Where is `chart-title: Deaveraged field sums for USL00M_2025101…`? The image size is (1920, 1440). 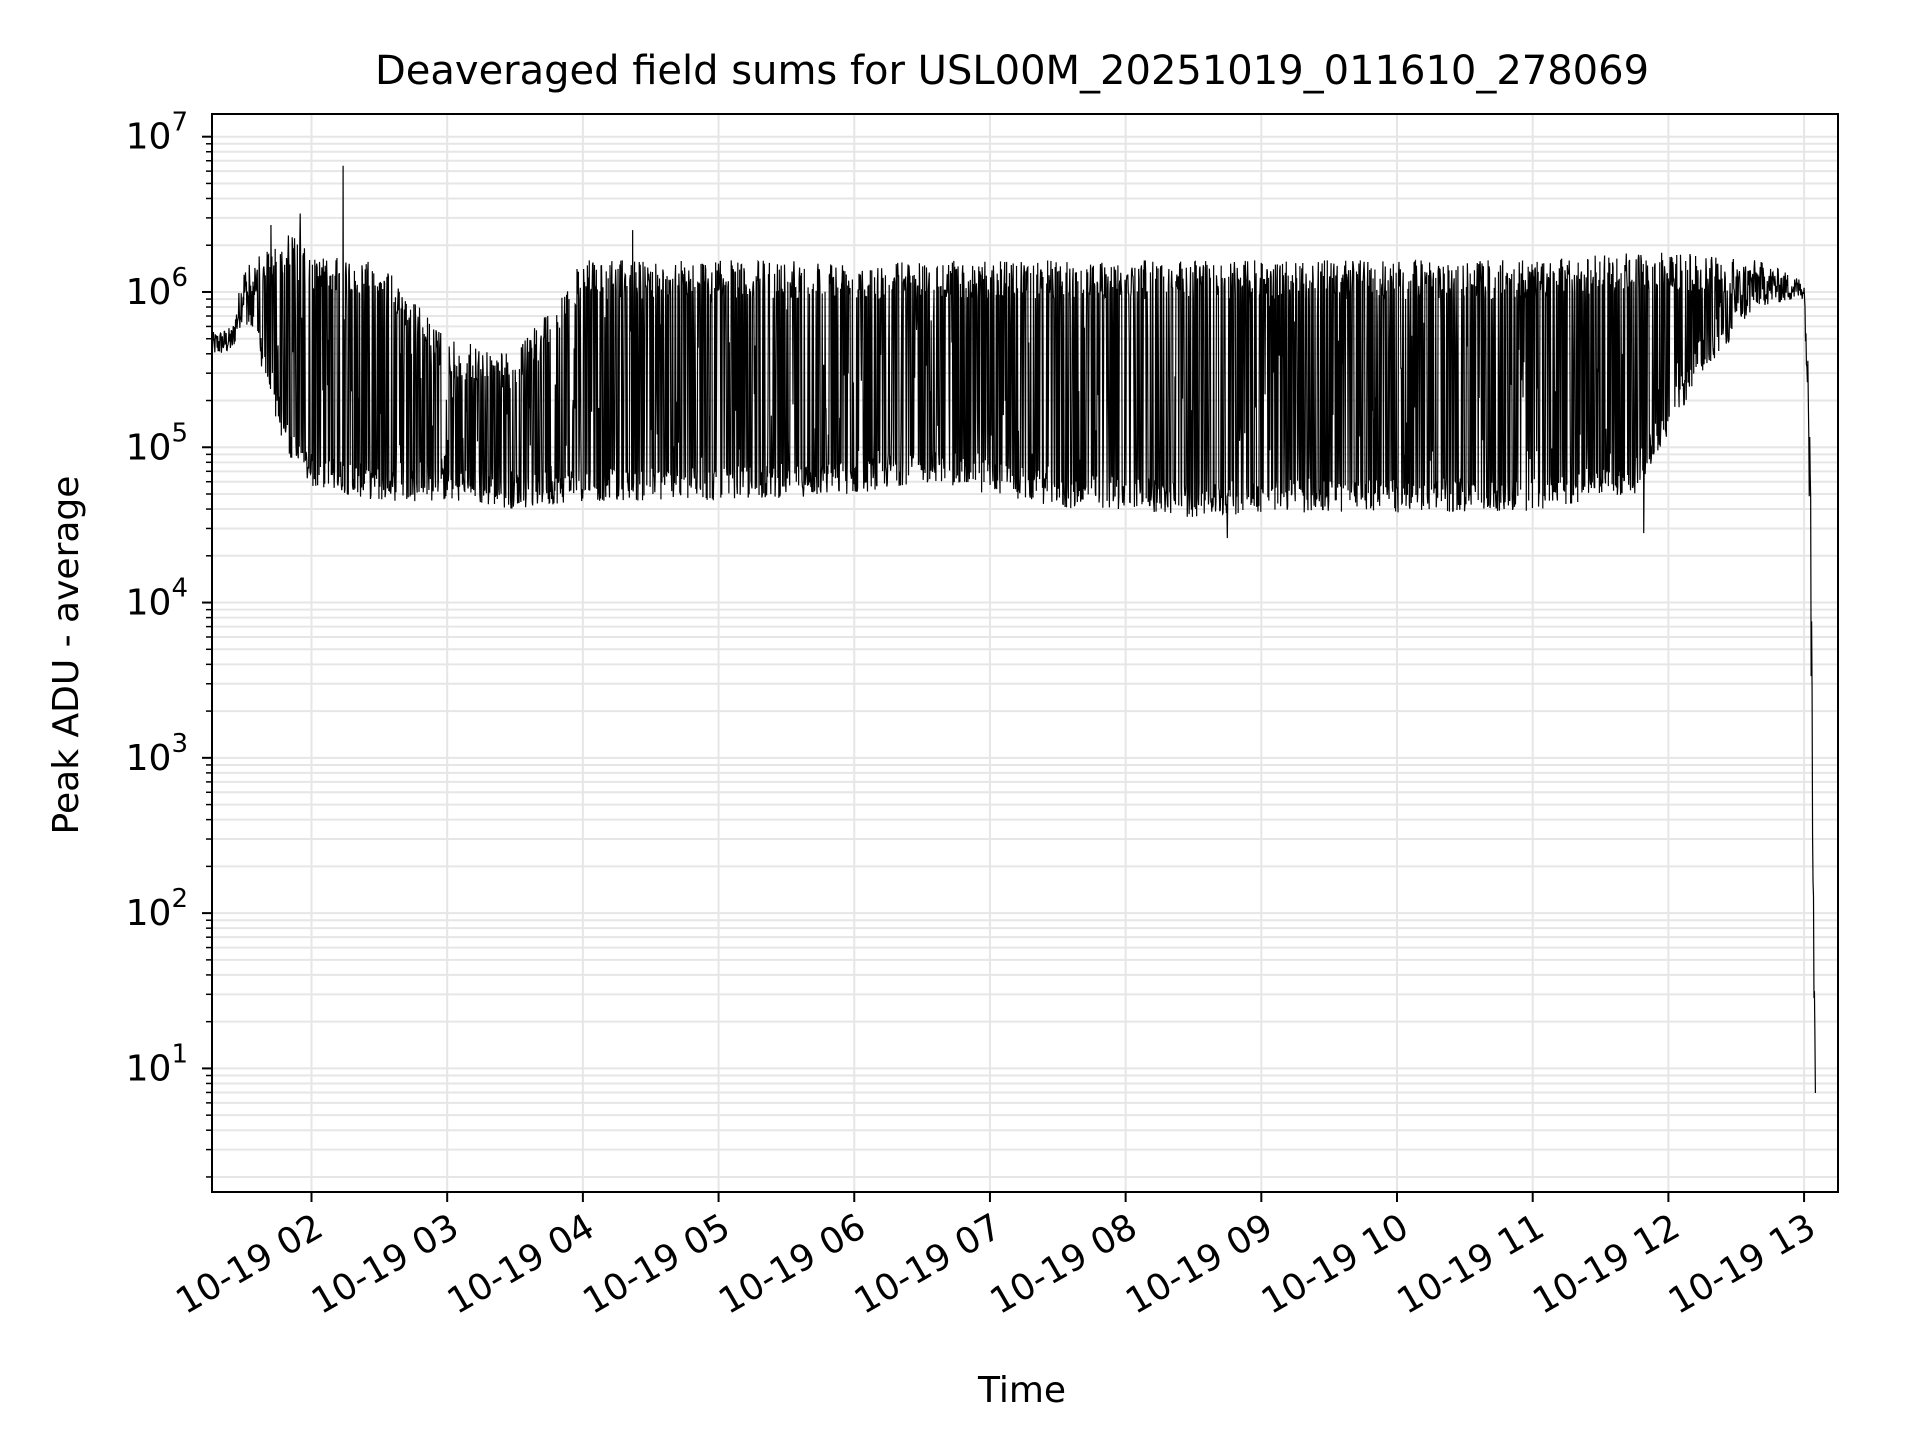 chart-title: Deaveraged field sums for USL00M_2025101… is located at coordinates (1012, 71).